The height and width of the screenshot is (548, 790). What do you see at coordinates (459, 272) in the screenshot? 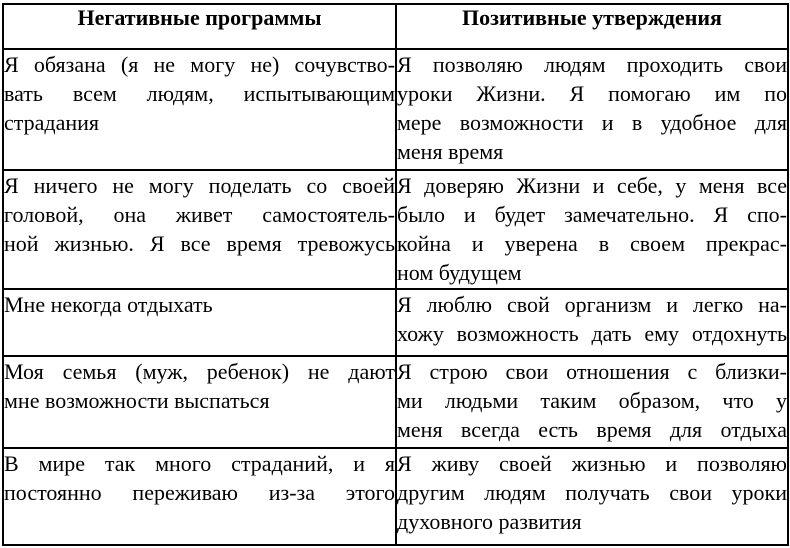
I see `text-line: ном будущем` at bounding box center [459, 272].